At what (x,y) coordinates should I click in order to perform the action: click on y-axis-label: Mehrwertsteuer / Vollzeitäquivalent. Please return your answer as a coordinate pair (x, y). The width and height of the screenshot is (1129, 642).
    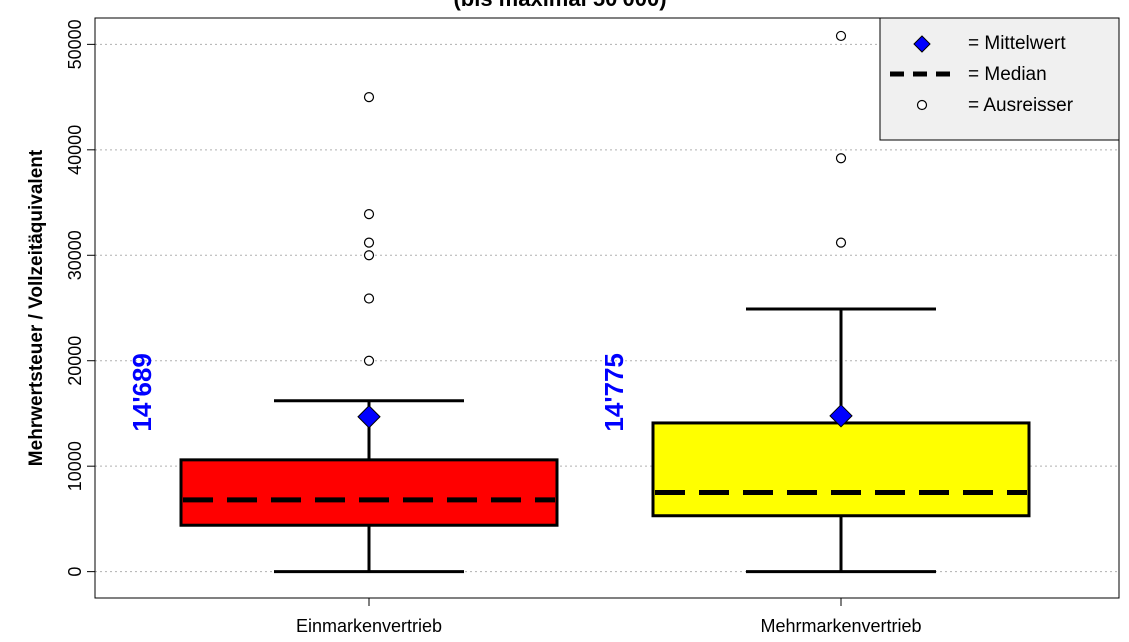
    Looking at the image, I should click on (36, 307).